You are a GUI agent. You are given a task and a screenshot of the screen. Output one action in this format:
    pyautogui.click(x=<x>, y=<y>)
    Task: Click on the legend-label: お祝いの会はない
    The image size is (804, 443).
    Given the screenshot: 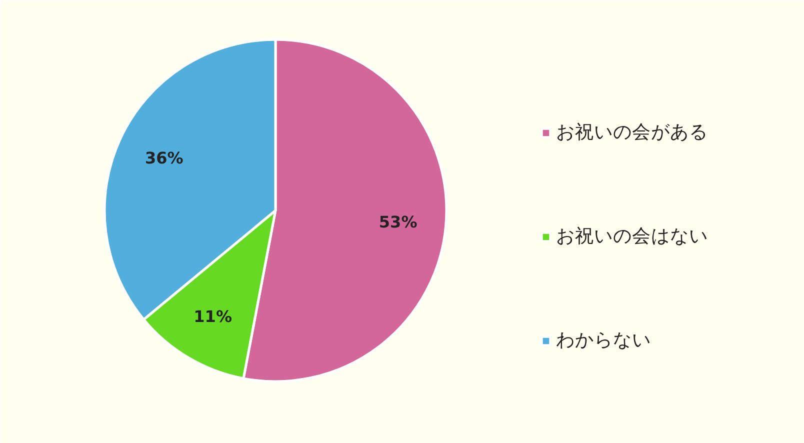 What is the action you would take?
    pyautogui.click(x=632, y=237)
    